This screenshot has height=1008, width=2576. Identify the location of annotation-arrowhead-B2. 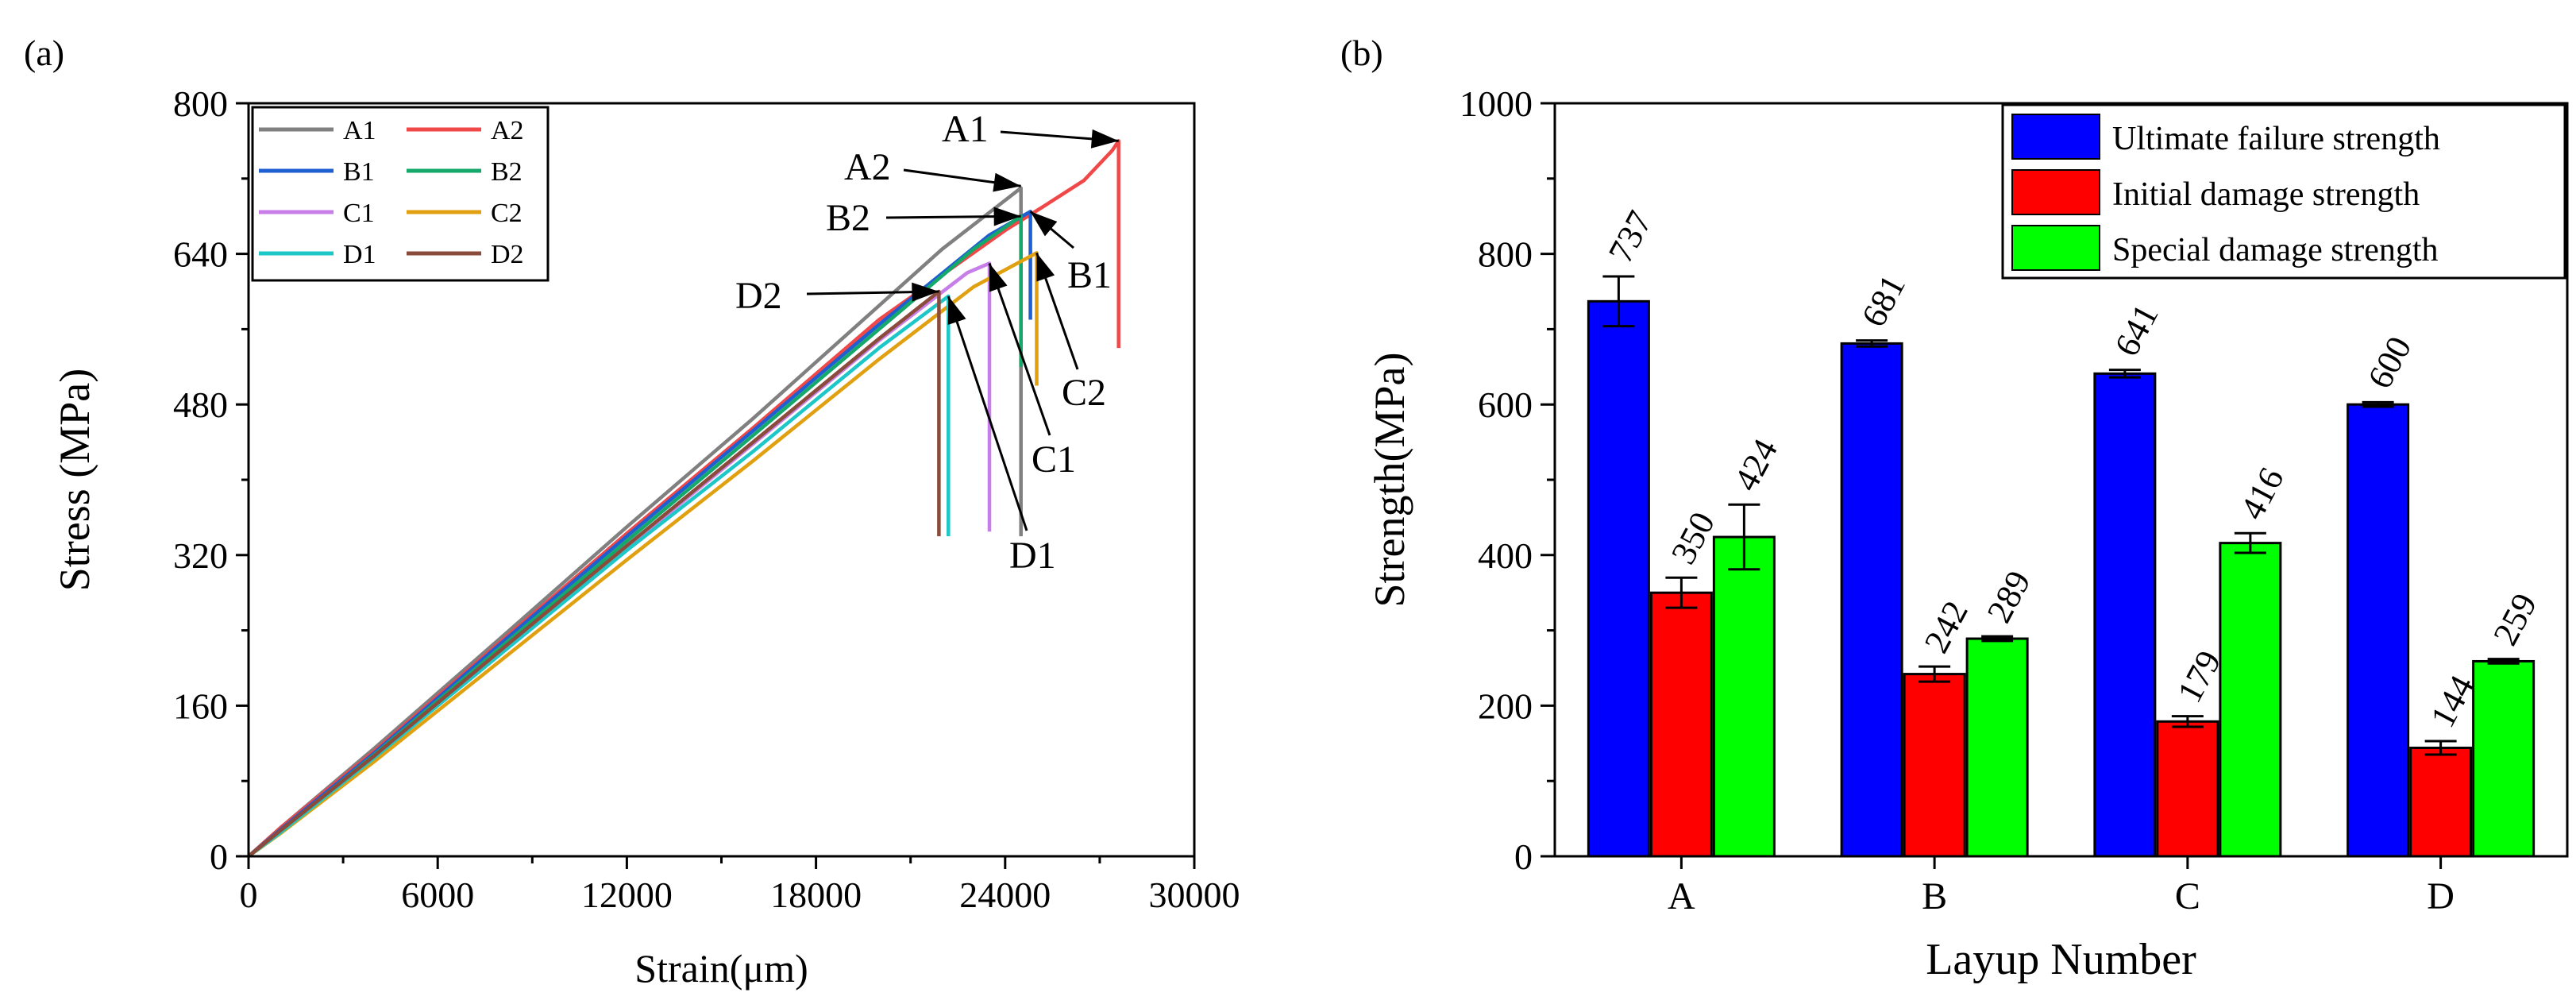
(1007, 217).